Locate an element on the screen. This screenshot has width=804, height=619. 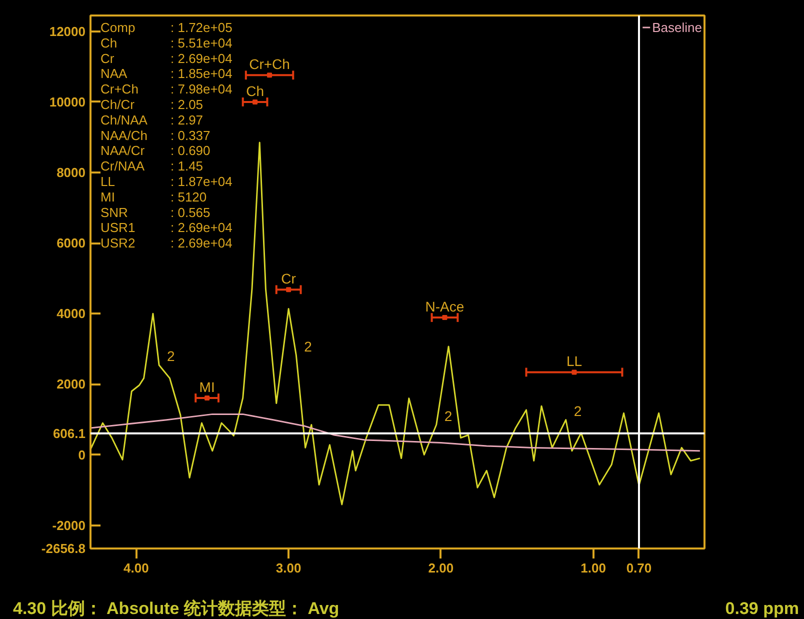
text: Cr : 2.69e+04 is located at coordinates (166, 58).